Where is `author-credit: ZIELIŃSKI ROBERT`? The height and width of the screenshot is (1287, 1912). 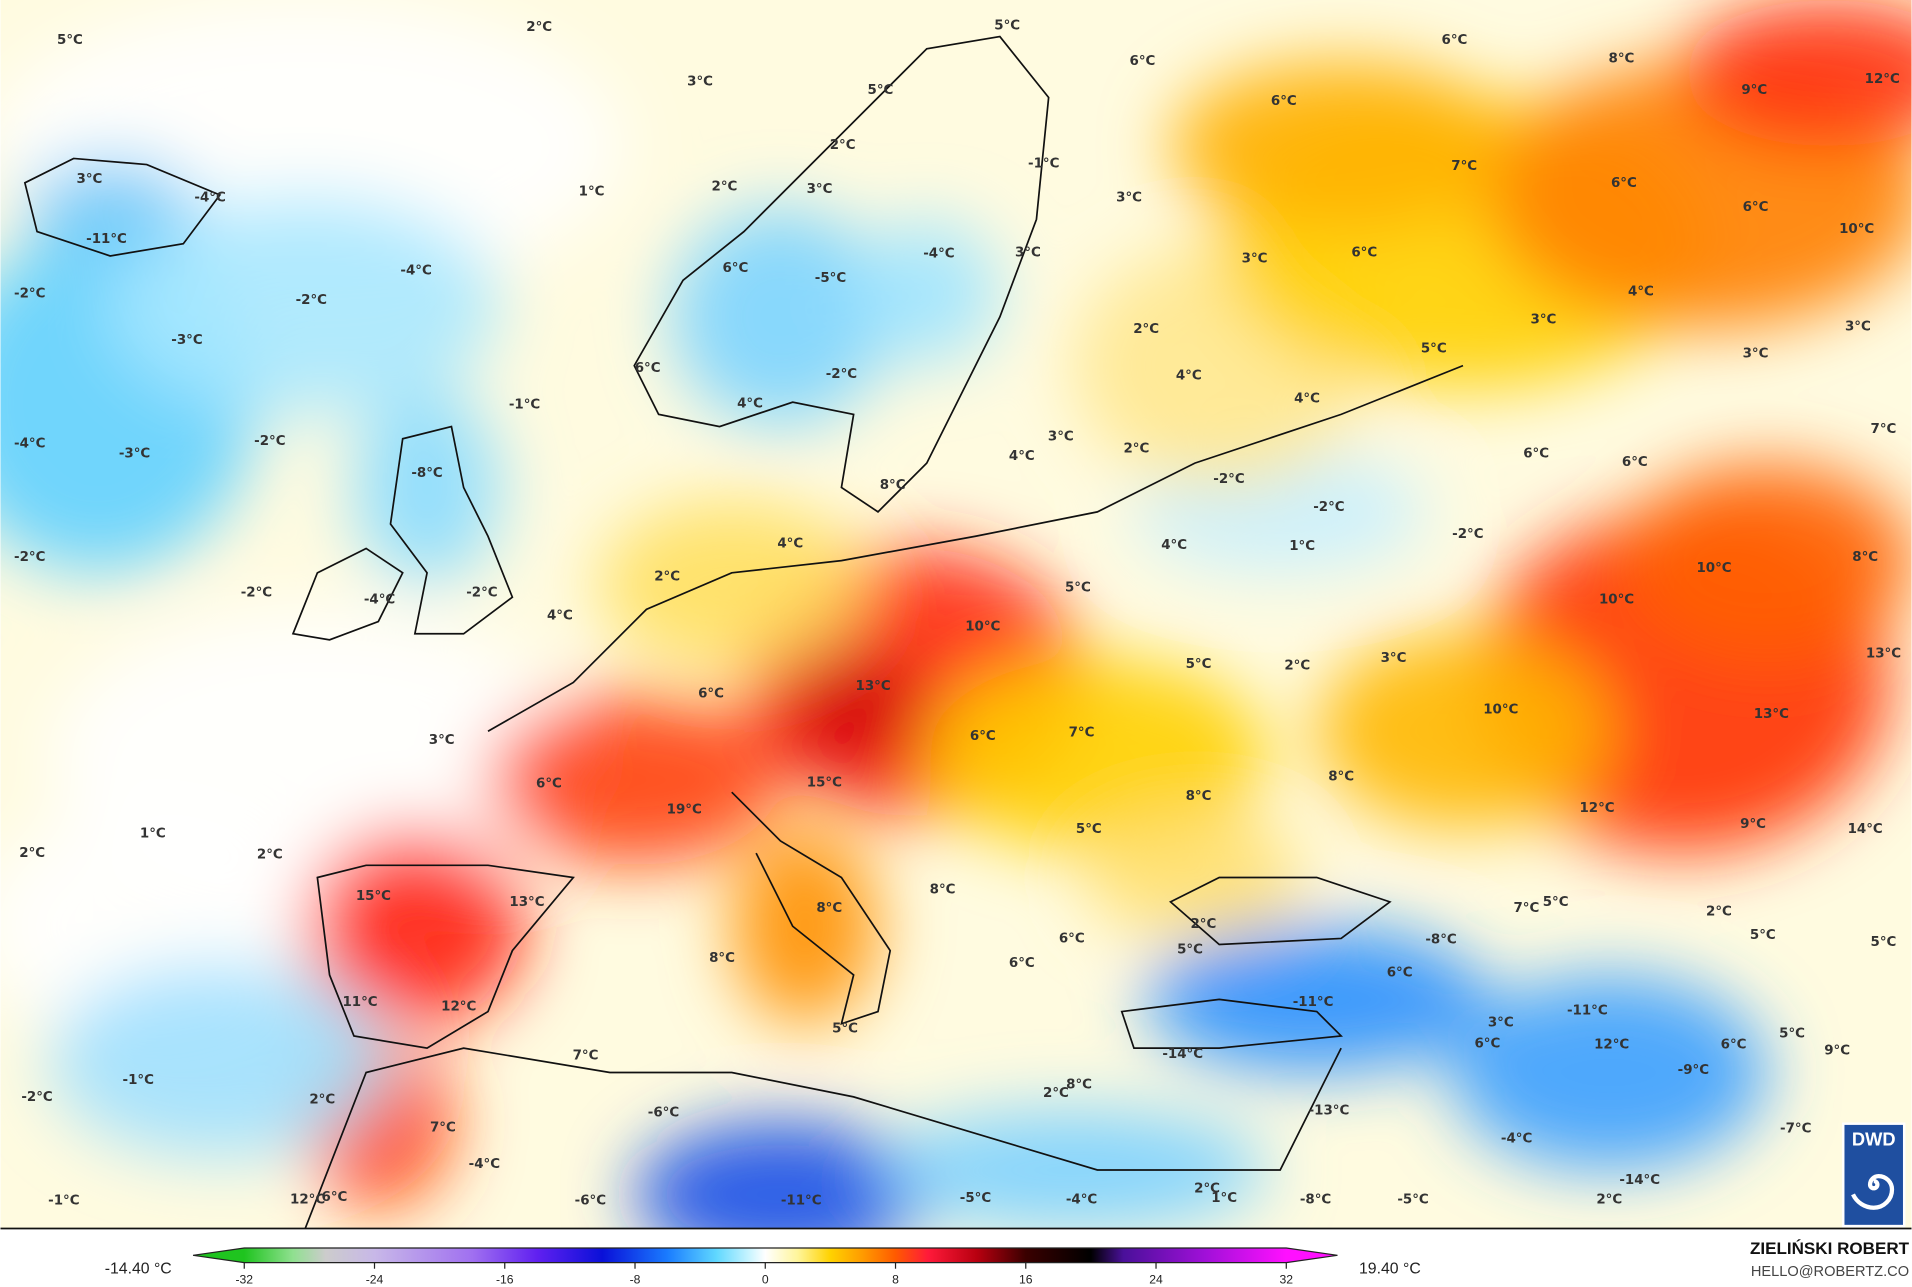 author-credit: ZIELIŃSKI ROBERT is located at coordinates (1830, 1248).